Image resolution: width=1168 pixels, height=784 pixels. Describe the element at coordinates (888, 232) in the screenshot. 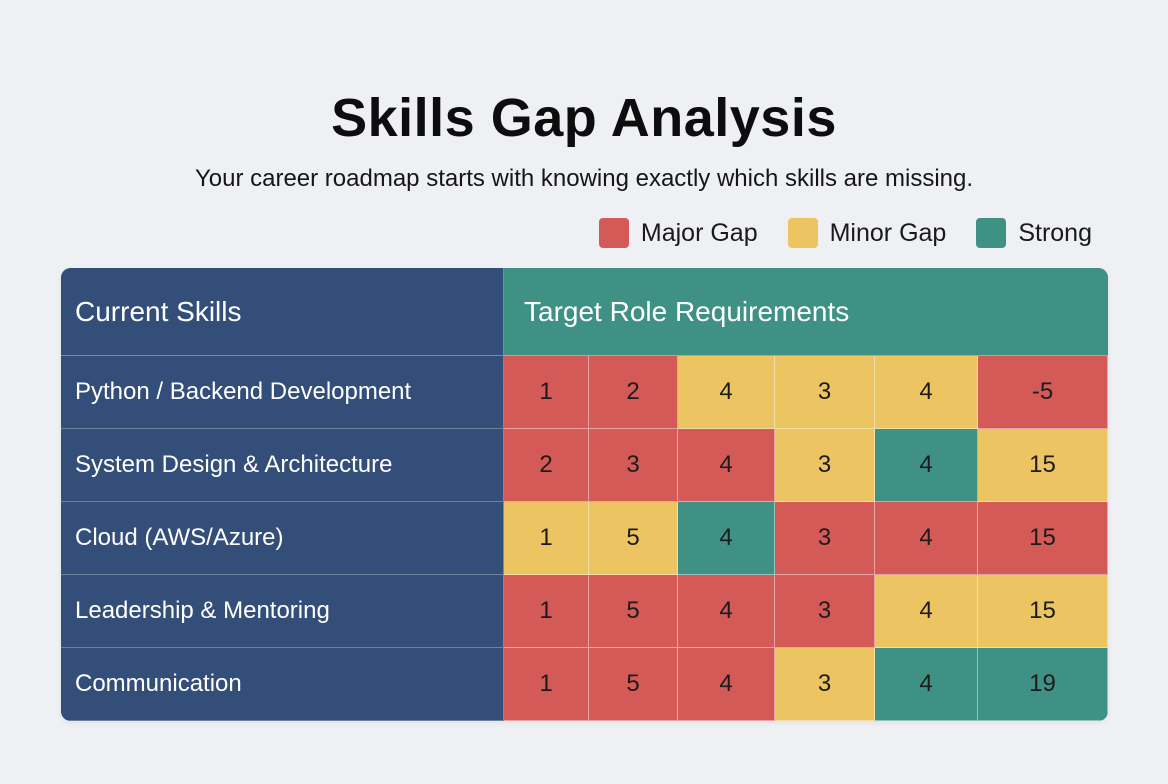

I see `legend-label-minor-gap: Minor Gap` at that location.